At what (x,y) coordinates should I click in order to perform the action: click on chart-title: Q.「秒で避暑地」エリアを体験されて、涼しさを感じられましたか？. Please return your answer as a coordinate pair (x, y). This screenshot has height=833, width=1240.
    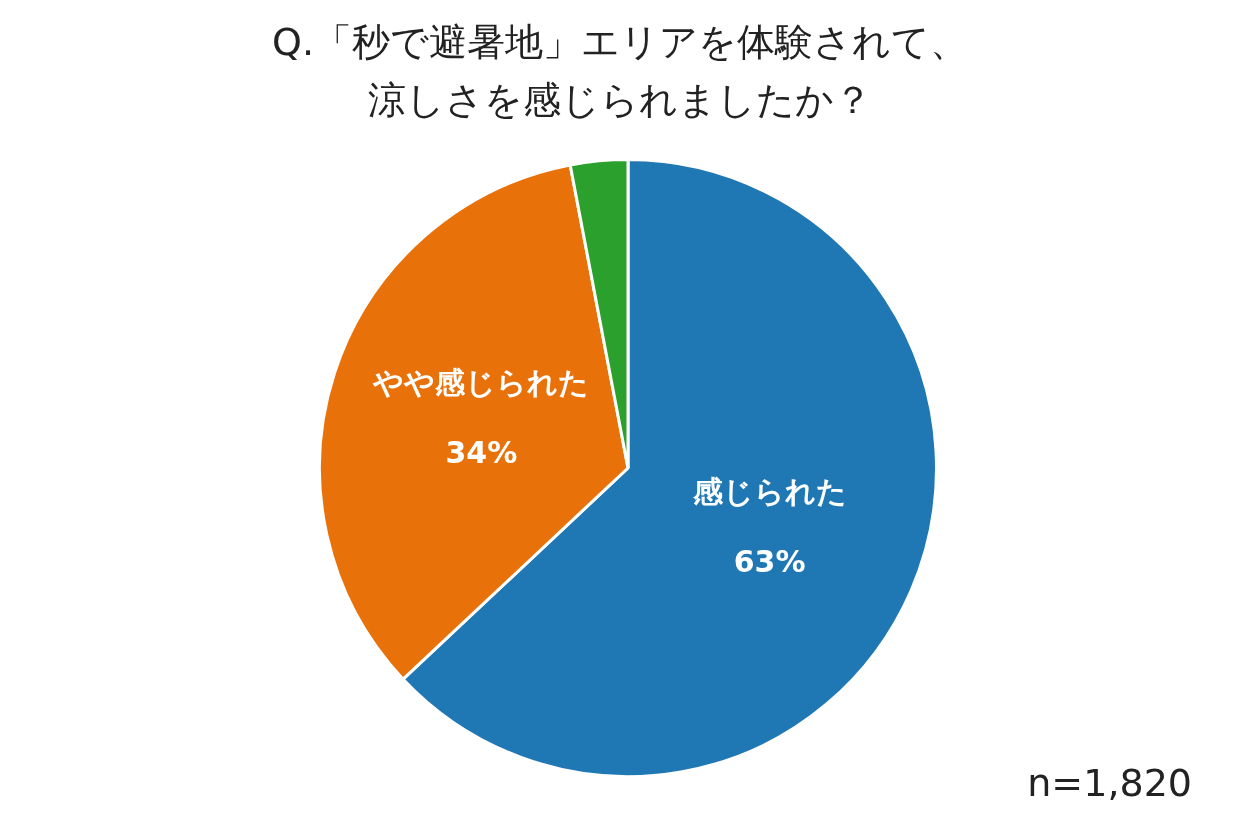
    Looking at the image, I should click on (620, 71).